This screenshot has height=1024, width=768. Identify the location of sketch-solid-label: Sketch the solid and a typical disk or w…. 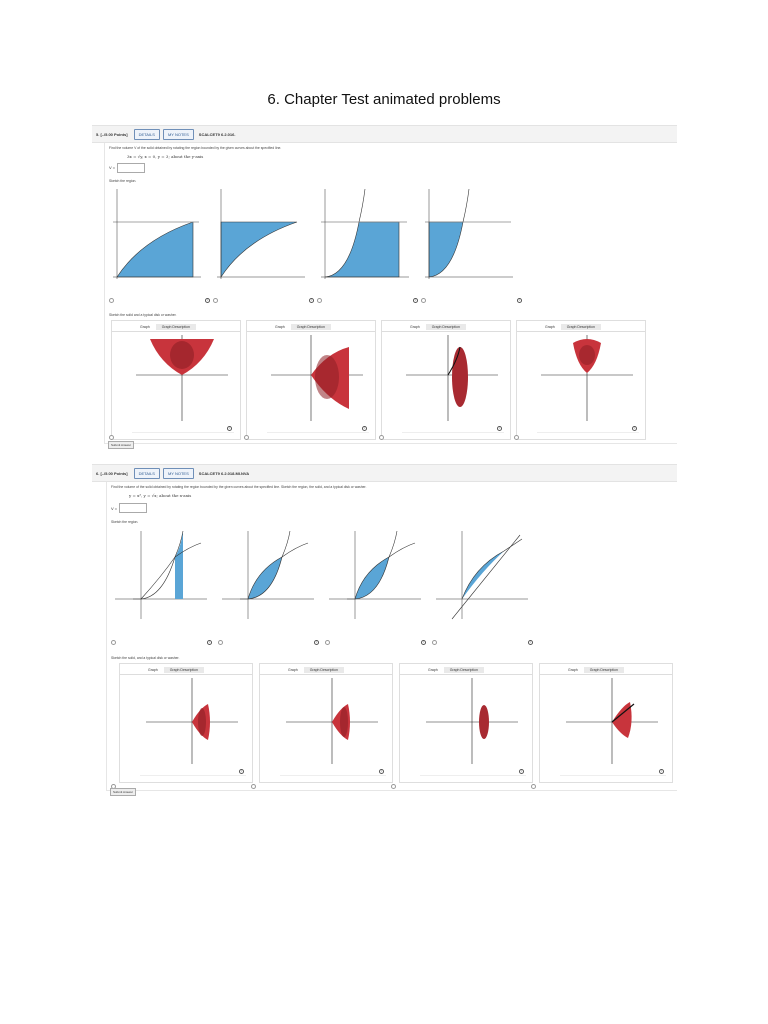
(143, 315).